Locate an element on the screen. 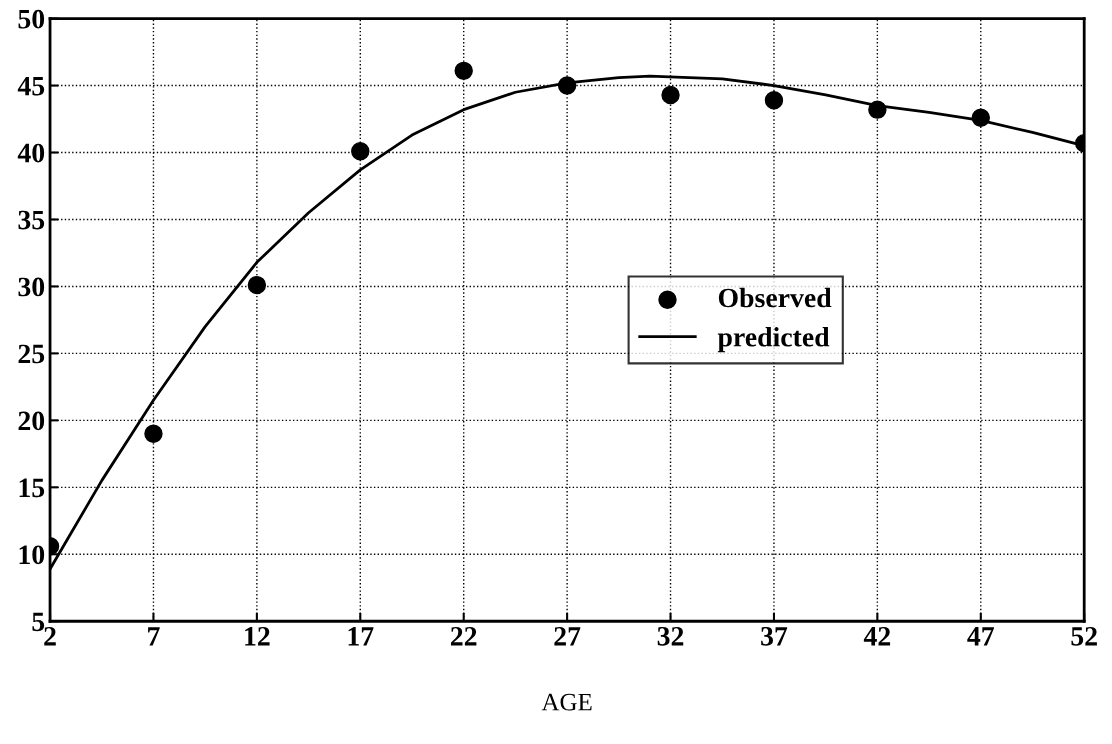 The image size is (1112, 744). x-tick-label: 52 is located at coordinates (1084, 636).